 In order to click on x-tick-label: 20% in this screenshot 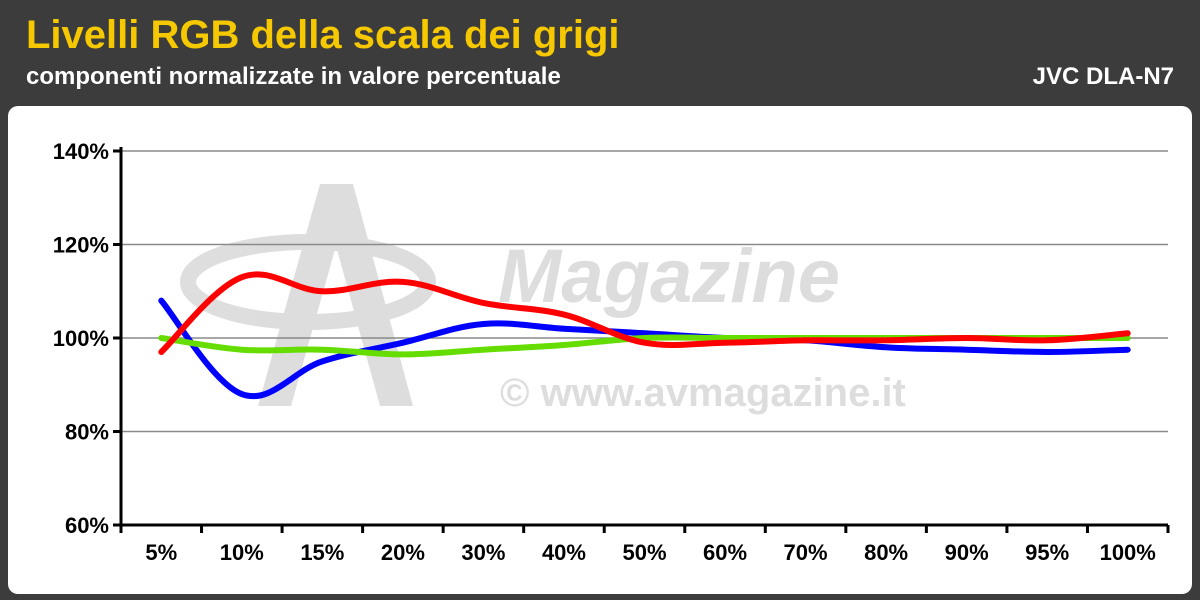, I will do `click(403, 552)`.